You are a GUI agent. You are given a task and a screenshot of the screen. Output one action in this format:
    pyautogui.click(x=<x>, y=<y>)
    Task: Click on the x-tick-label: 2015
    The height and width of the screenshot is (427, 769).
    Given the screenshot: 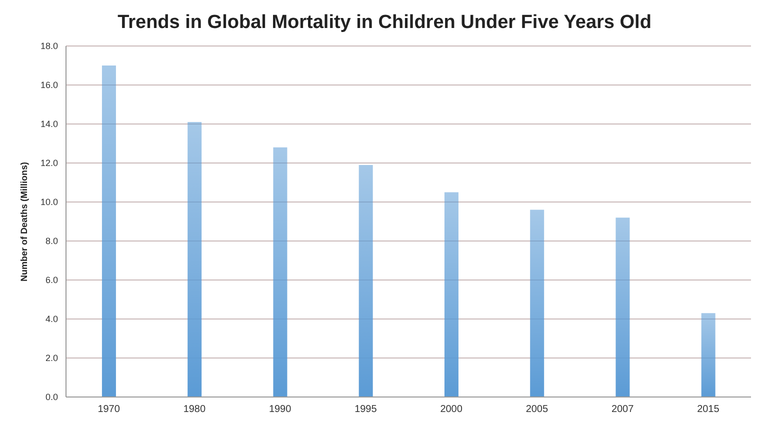 What is the action you would take?
    pyautogui.click(x=708, y=410)
    